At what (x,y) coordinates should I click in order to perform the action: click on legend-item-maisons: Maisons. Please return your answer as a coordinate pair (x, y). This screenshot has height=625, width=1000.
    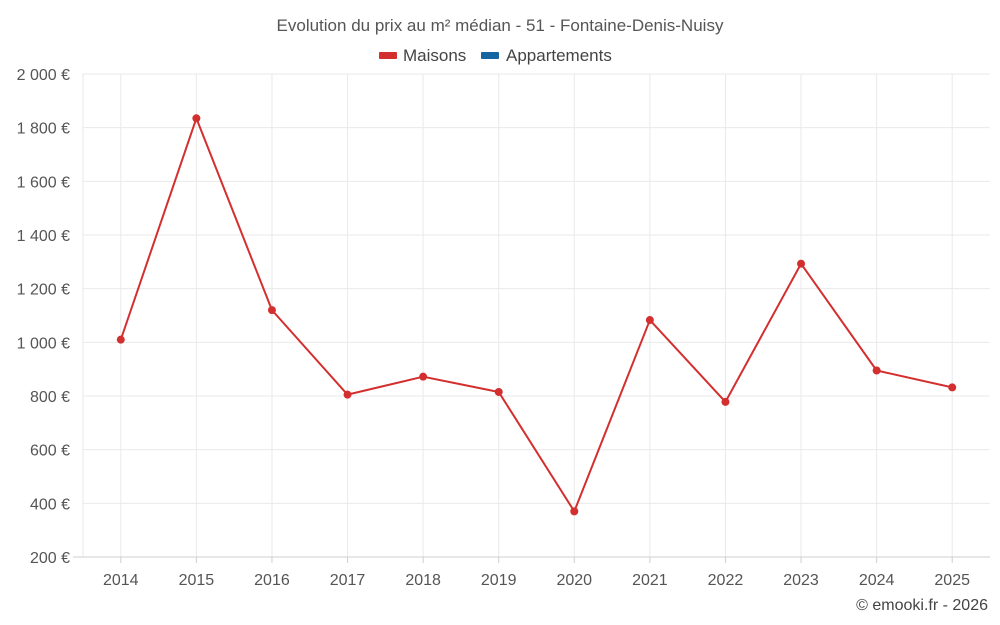
    Looking at the image, I should click on (422, 55).